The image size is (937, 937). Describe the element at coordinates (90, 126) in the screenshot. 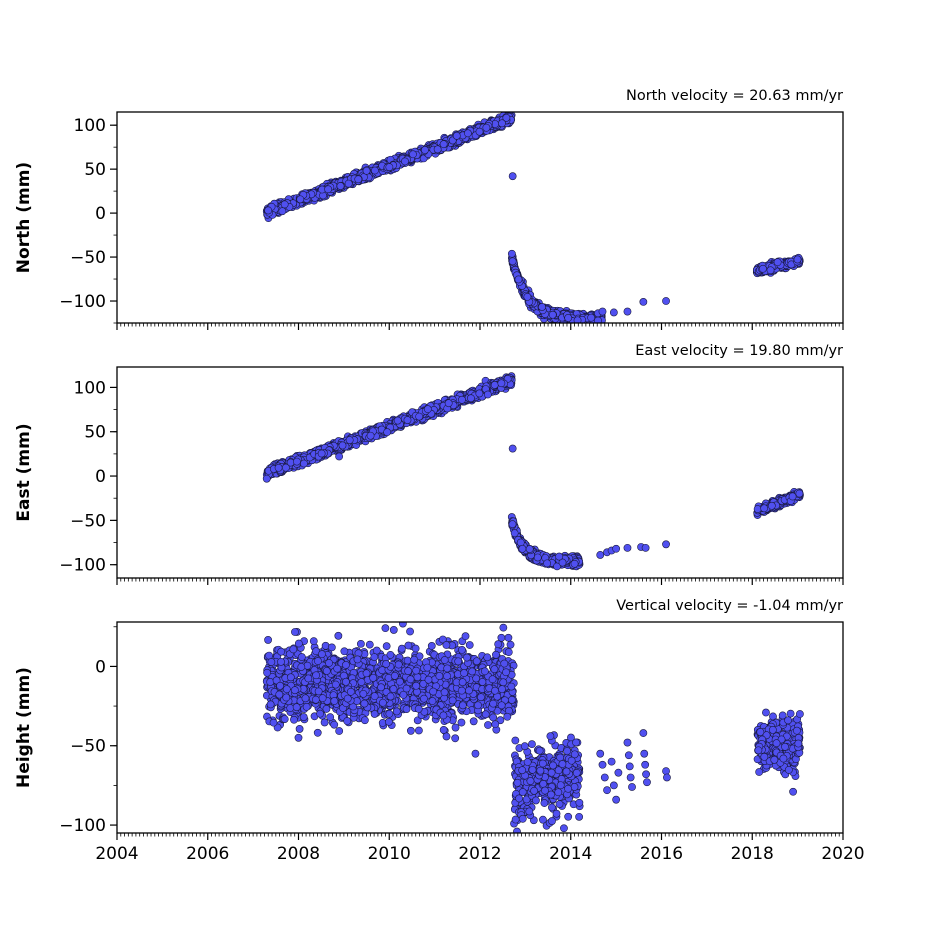

I see `north-y-tick-label: 100` at that location.